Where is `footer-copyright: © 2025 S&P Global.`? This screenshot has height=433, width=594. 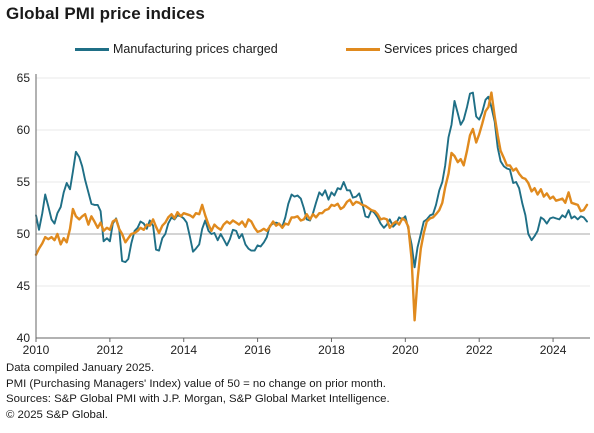
footer-copyright: © 2025 S&P Global. is located at coordinates (57, 414).